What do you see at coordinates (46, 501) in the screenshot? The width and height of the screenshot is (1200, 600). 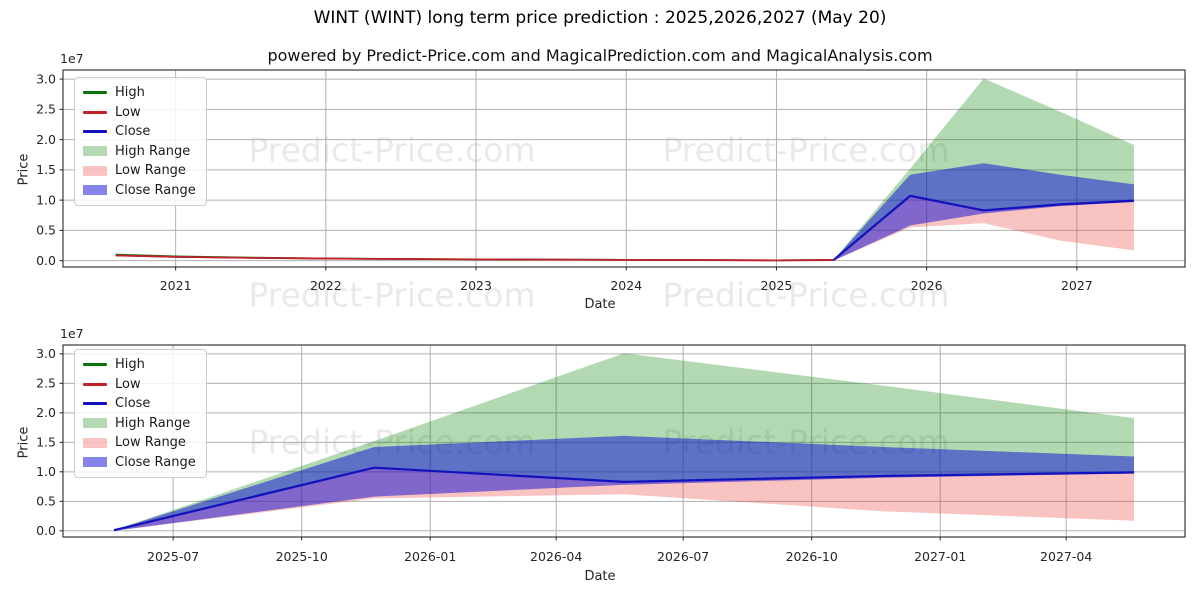 I see `bottom-chart-y-tick-label: 0.5` at bounding box center [46, 501].